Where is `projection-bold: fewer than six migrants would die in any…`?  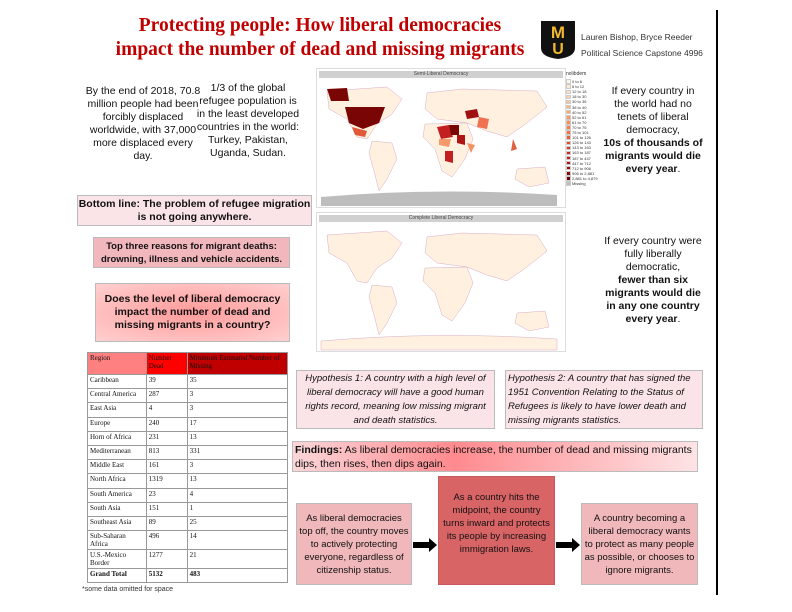 projection-bold: fewer than six migrants would die in any… is located at coordinates (653, 299).